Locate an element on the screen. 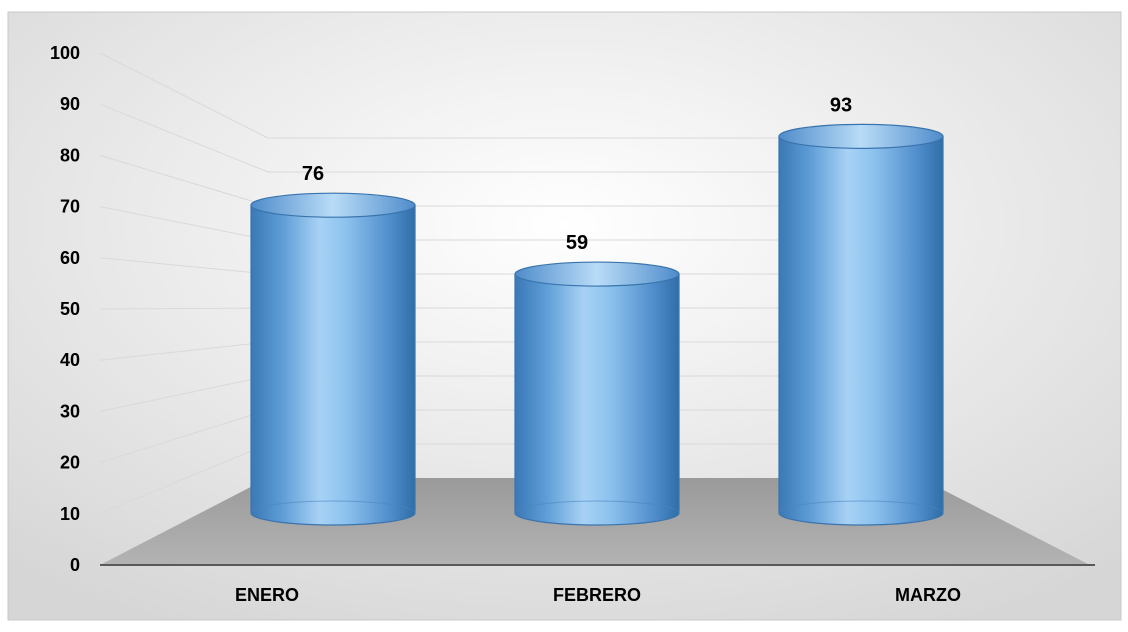 This screenshot has width=1128, height=632. data-labels: 76 59 93 is located at coordinates (577, 174).